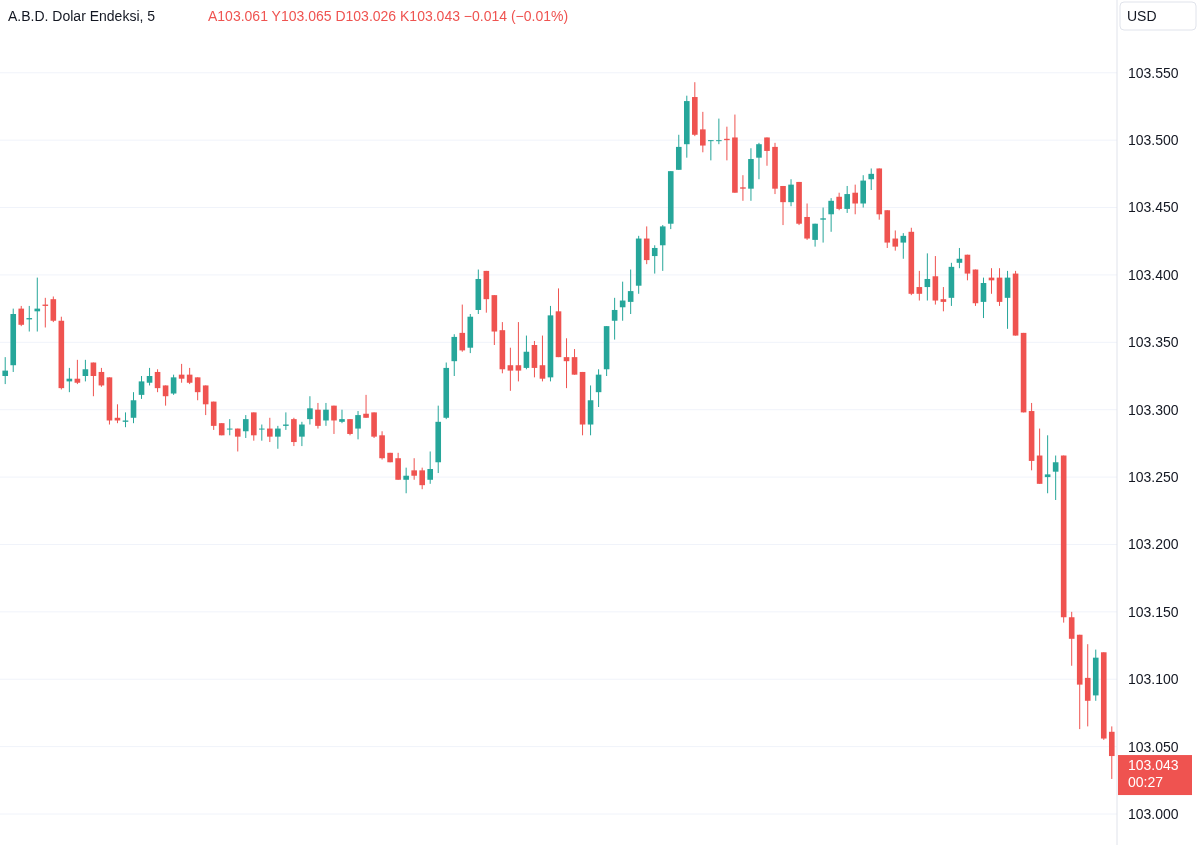 Image resolution: width=1200 pixels, height=845 pixels. I want to click on y-tick-label: 103.050, so click(1153, 746).